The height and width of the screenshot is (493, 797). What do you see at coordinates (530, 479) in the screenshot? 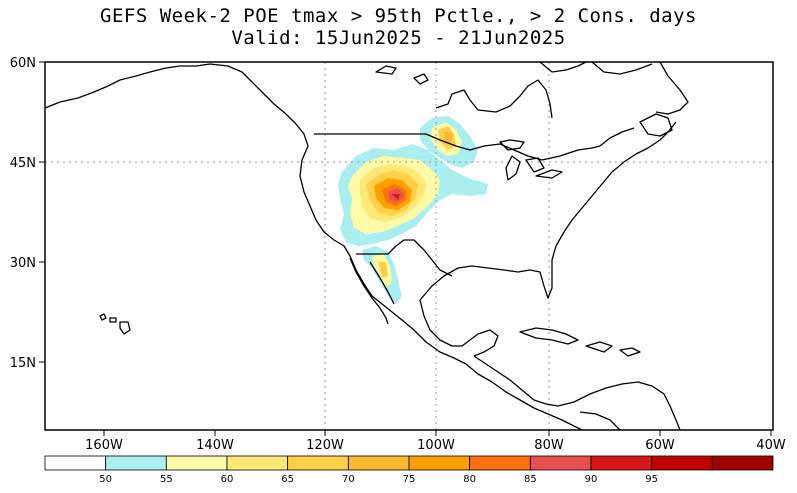
I see `legend-label: 85` at bounding box center [530, 479].